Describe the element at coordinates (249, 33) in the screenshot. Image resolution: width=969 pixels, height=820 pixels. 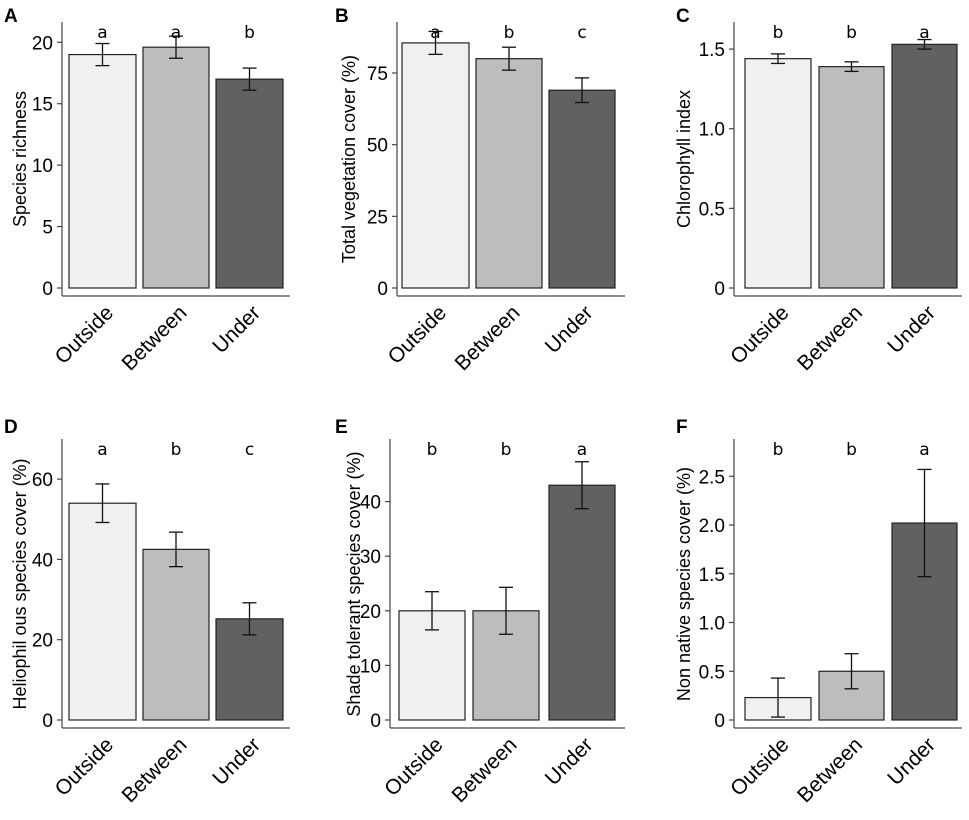
I see `significance-letter-under: b` at that location.